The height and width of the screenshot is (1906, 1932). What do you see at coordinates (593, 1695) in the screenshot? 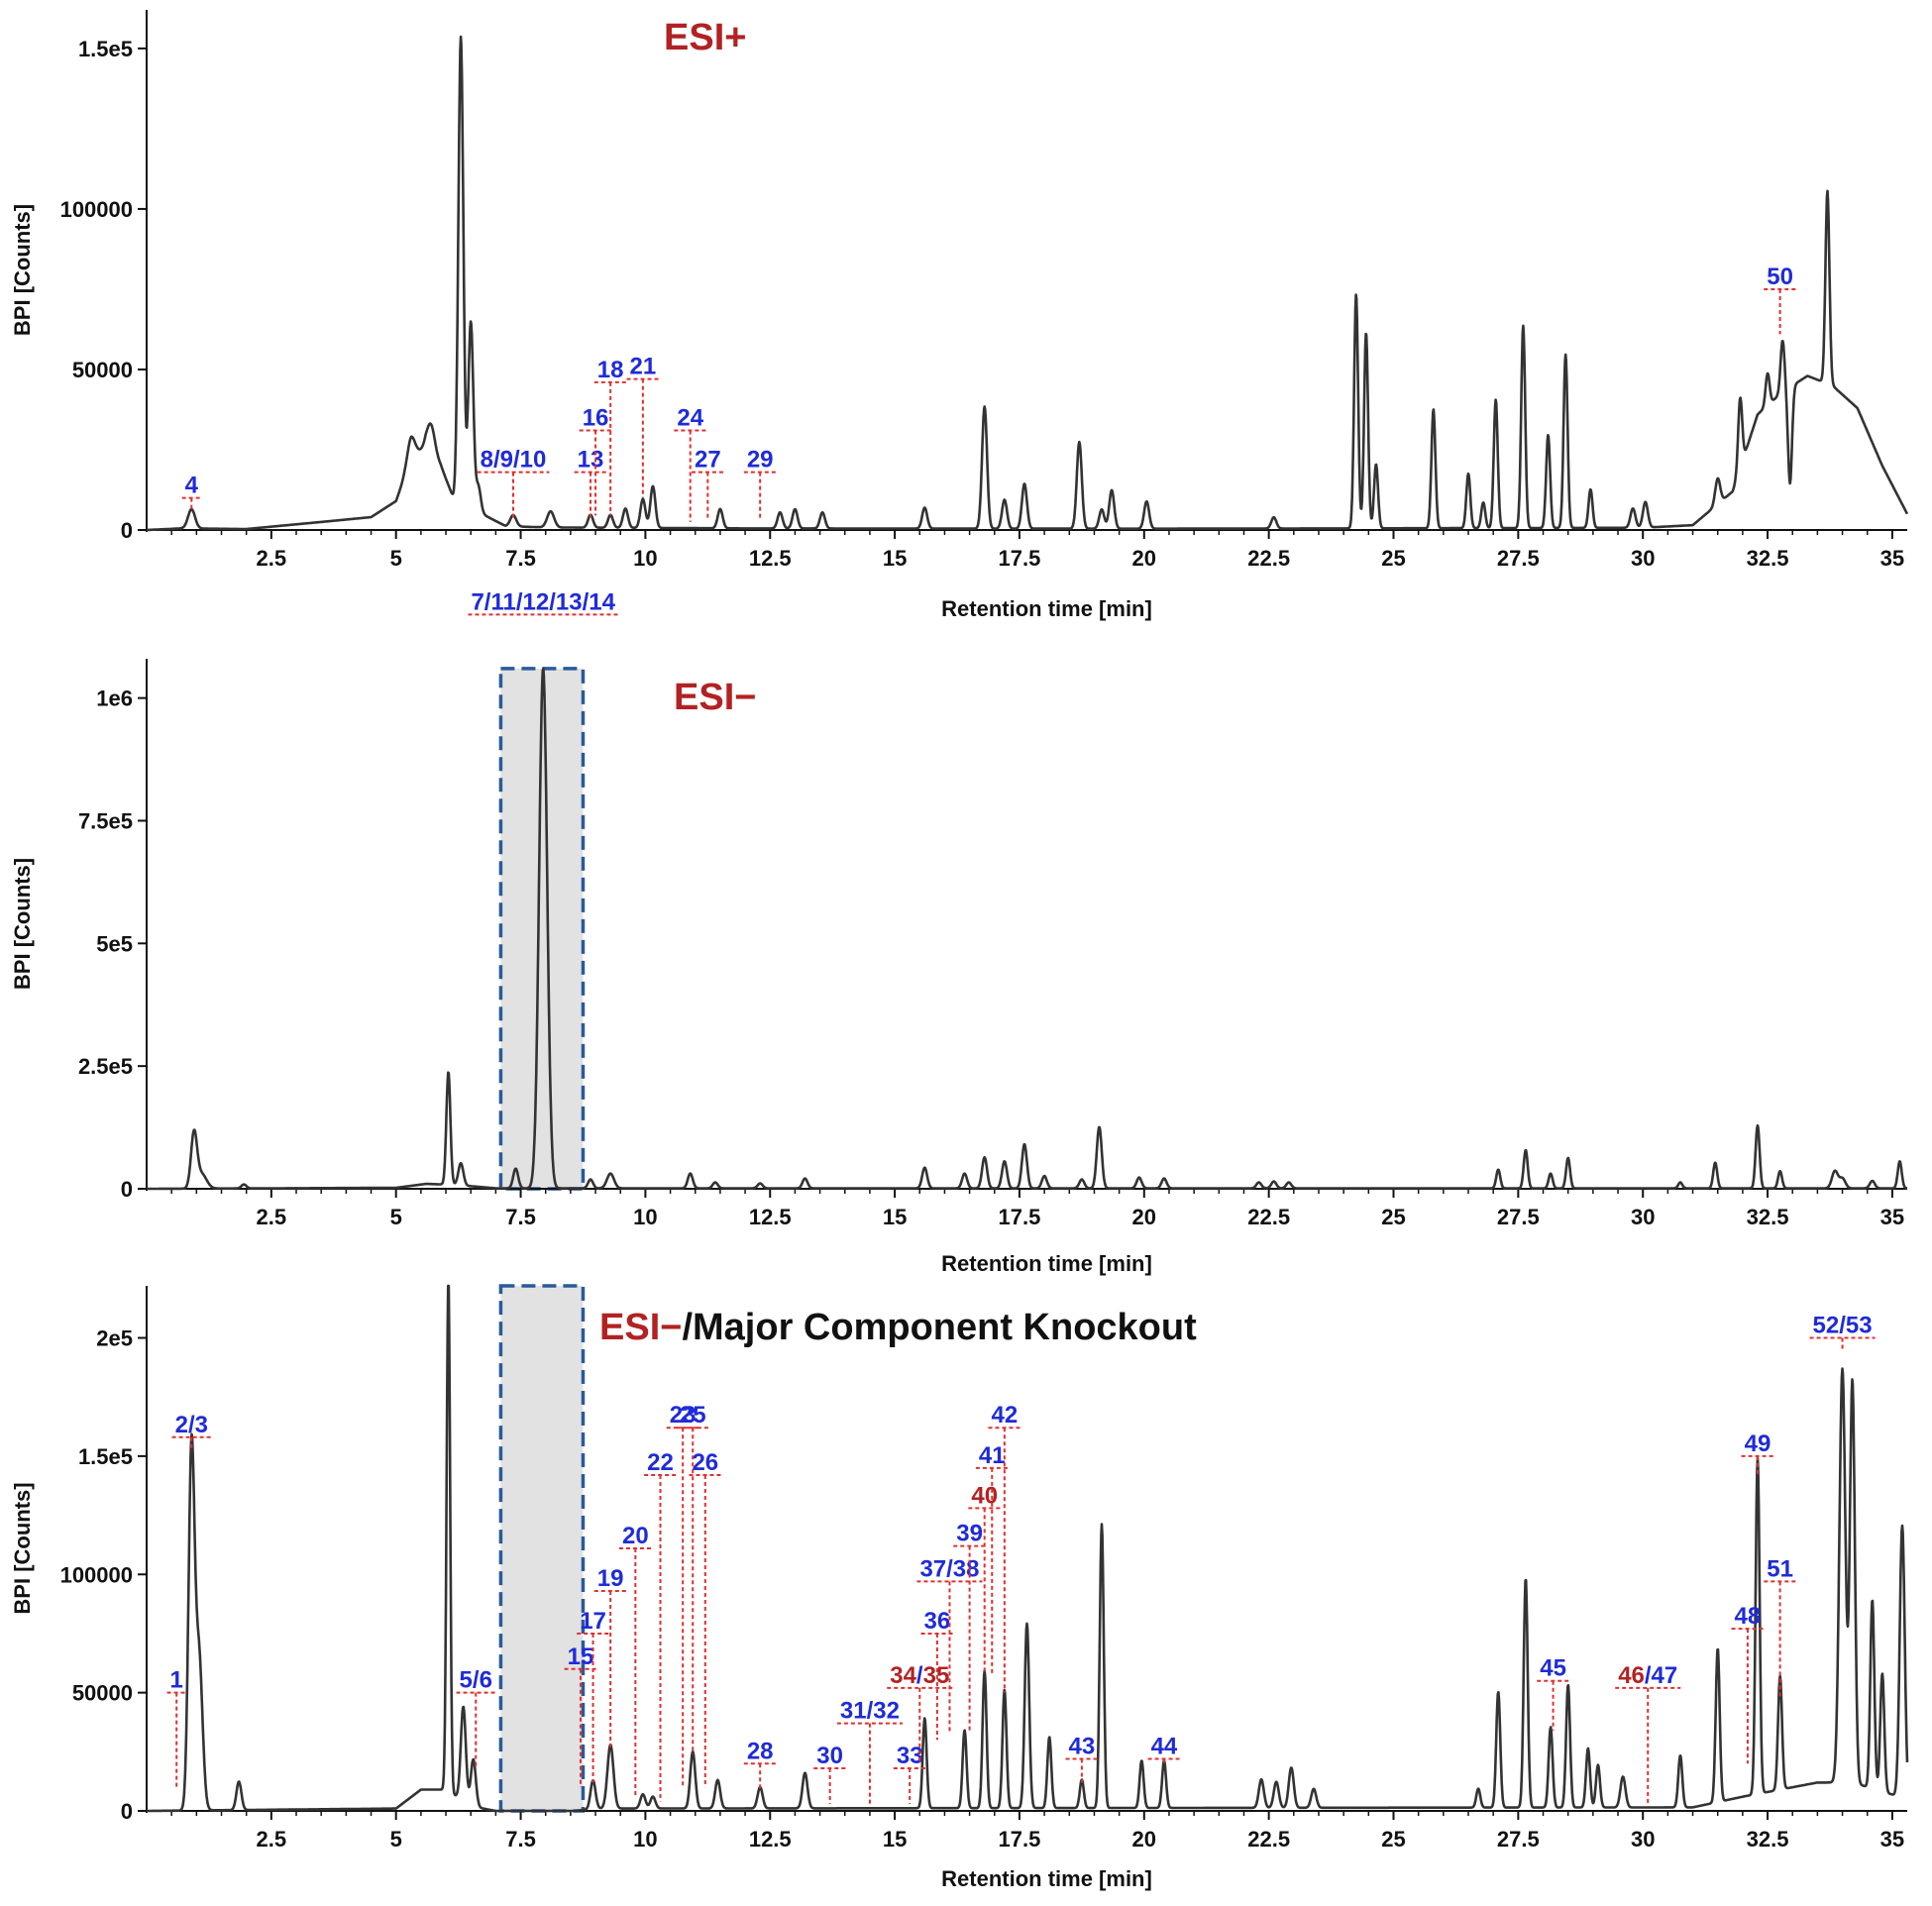
I see `peak-label-group: 17` at bounding box center [593, 1695].